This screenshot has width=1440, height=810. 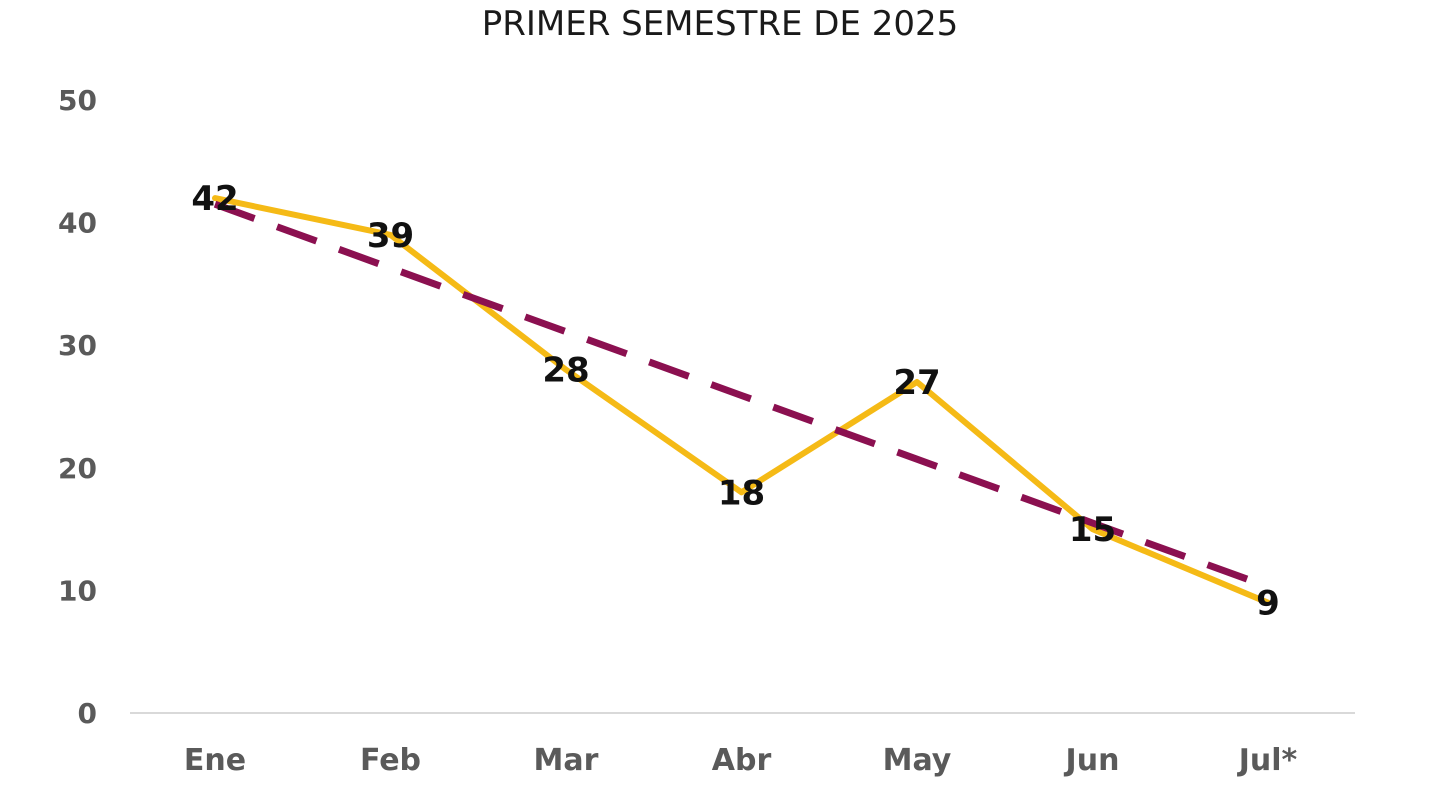 I want to click on y-tick-label: 50, so click(x=77, y=100).